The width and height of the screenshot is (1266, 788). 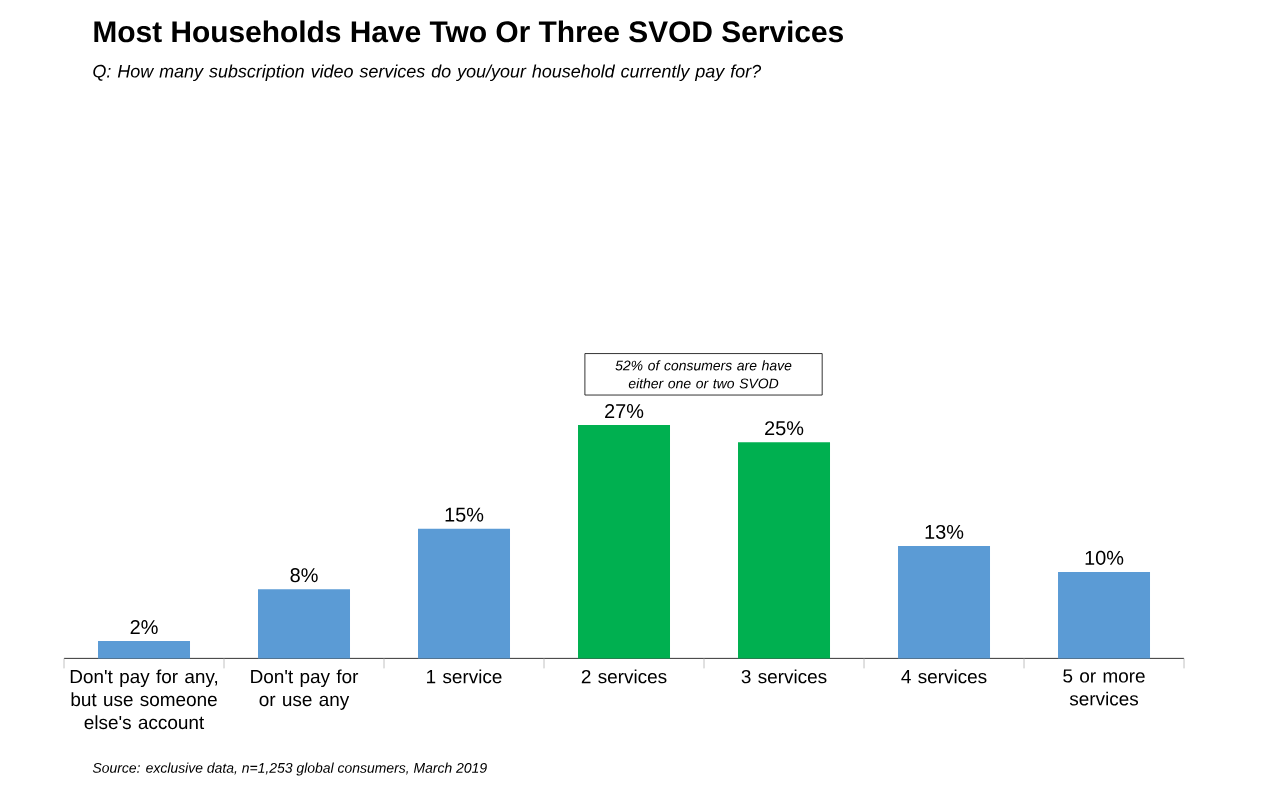 What do you see at coordinates (1104, 557) in the screenshot?
I see `data-label: 10%` at bounding box center [1104, 557].